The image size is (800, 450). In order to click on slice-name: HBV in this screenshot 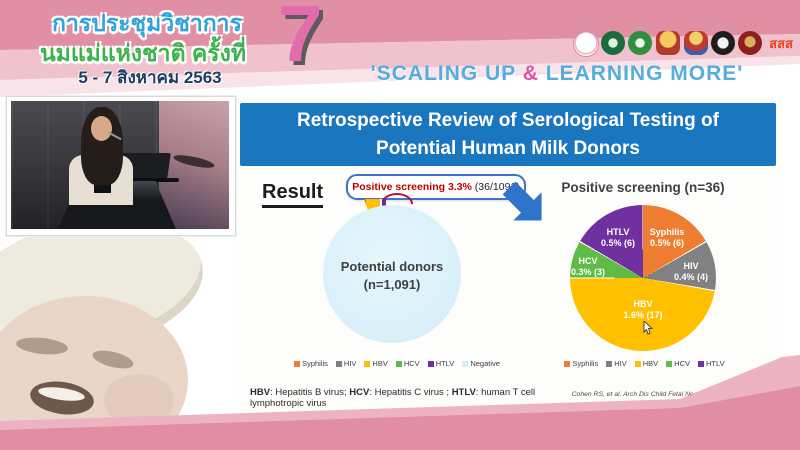, I will do `click(643, 304)`.